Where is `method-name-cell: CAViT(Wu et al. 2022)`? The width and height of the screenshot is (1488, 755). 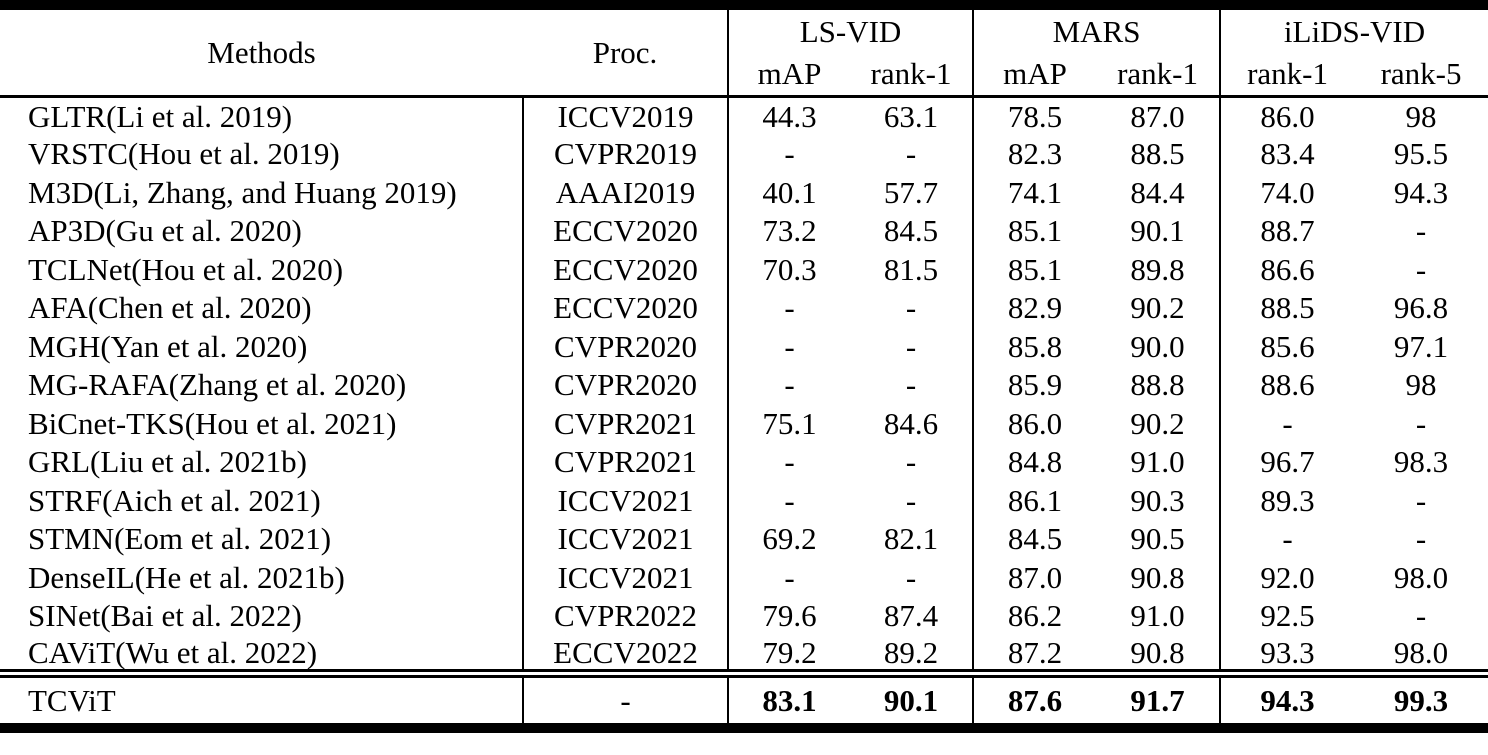
method-name-cell: CAViT(Wu et al. 2022) is located at coordinates (173, 652).